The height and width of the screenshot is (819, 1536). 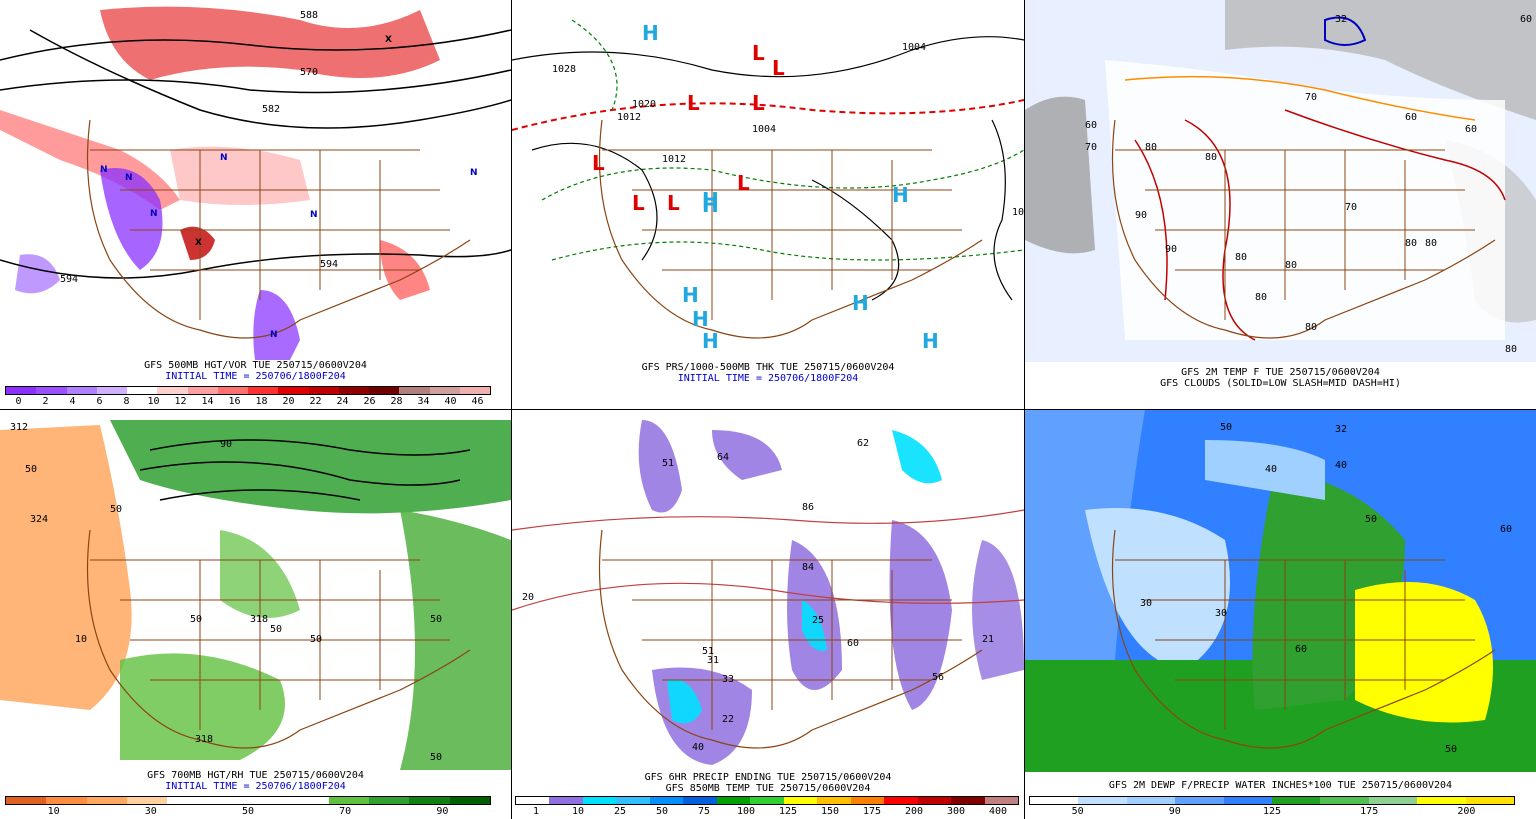 I want to click on colorbar-tick-label: 24, so click(x=342, y=401).